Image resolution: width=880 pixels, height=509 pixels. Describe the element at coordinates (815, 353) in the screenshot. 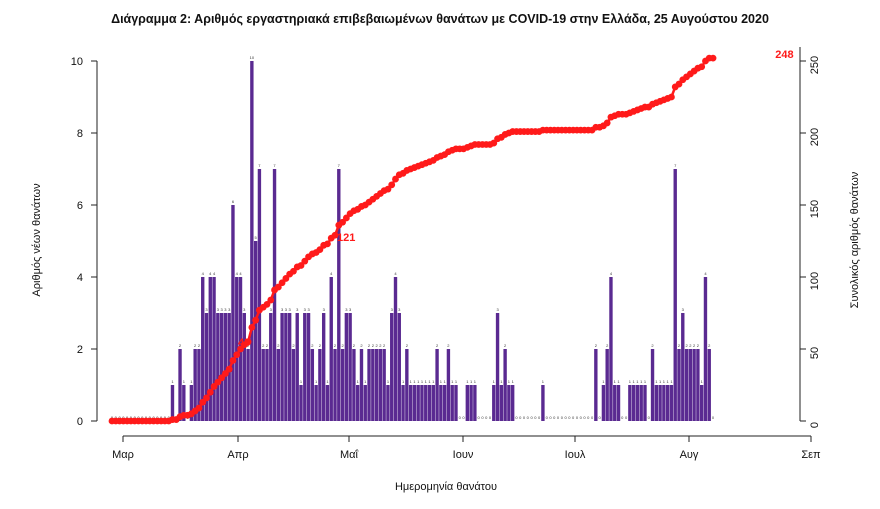

I see `y-right-tick-label: 50` at that location.